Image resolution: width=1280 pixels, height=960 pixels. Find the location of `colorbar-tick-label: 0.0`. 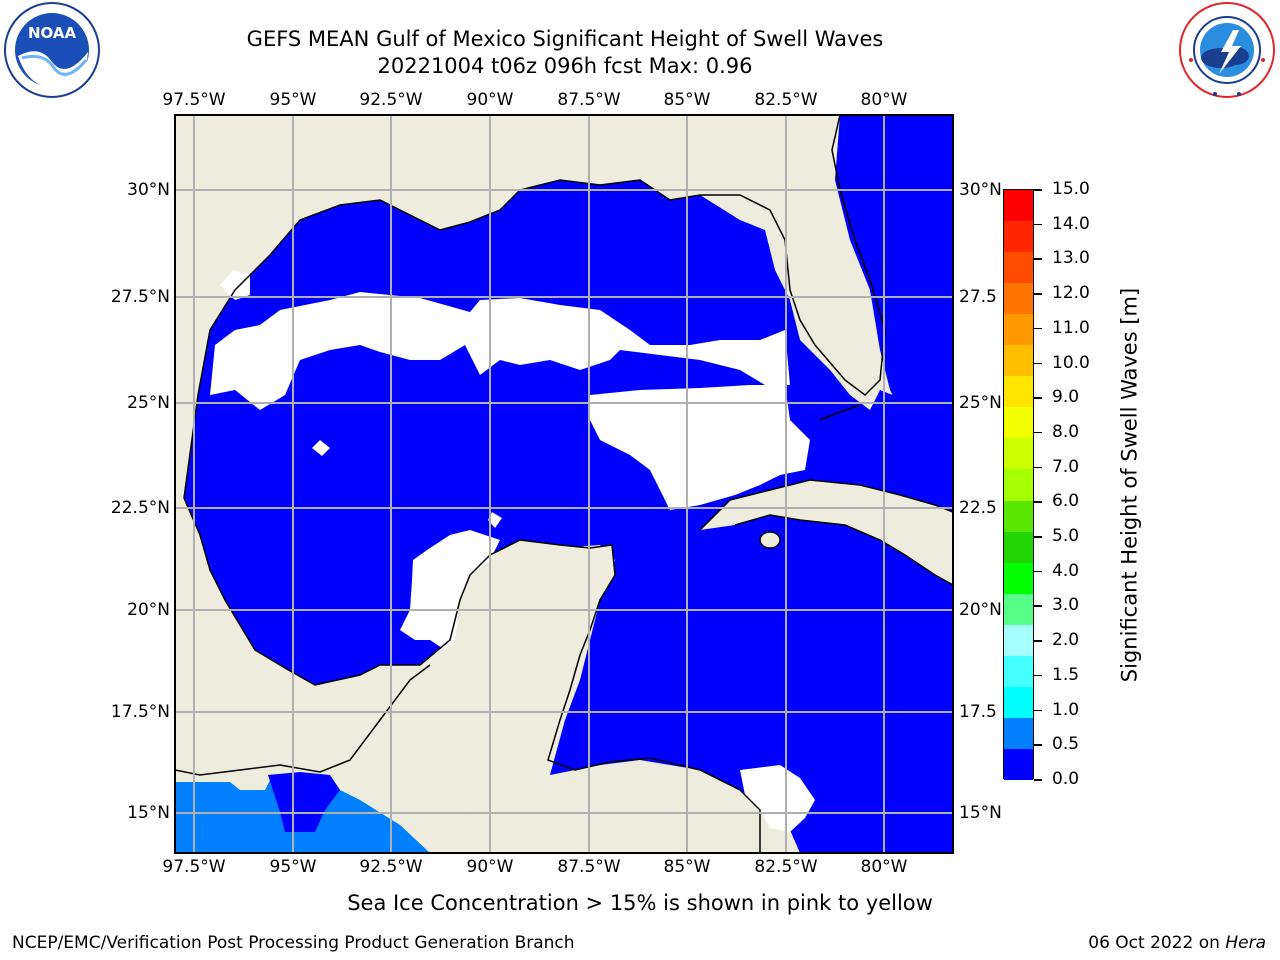

colorbar-tick-label: 0.0 is located at coordinates (1066, 779).